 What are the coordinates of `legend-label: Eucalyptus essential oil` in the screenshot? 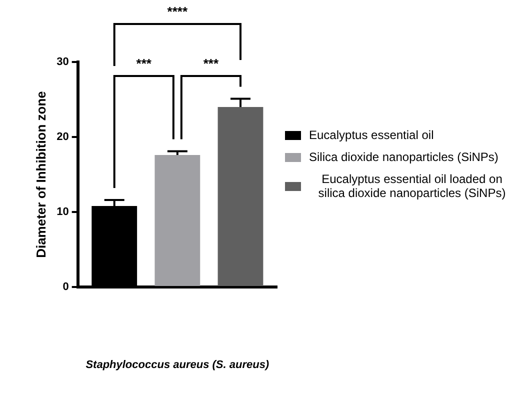 It's located at (371, 135).